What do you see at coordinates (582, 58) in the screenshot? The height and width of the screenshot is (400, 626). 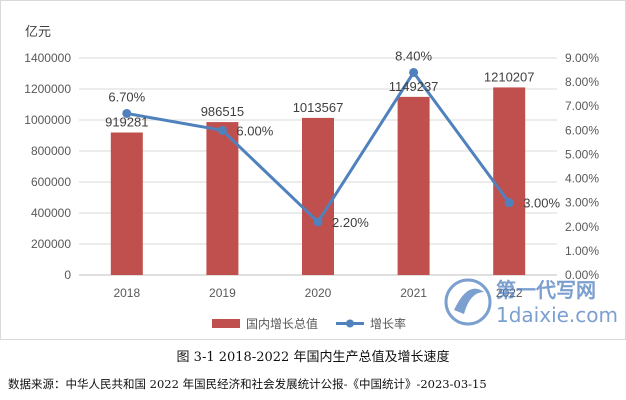 I see `right-axis-tick-label: 9.00%` at bounding box center [582, 58].